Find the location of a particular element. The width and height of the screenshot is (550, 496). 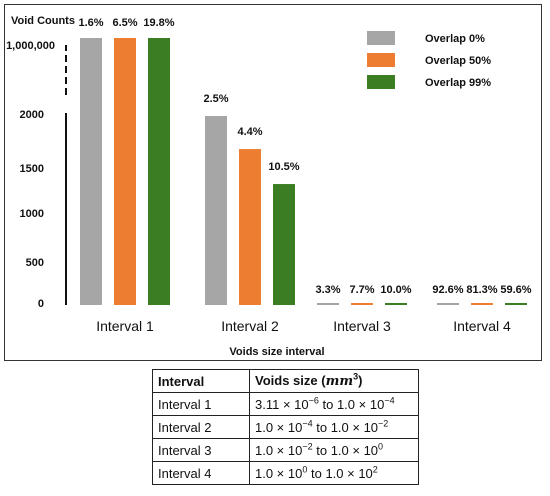

data-label: 19.8% is located at coordinates (158, 23).